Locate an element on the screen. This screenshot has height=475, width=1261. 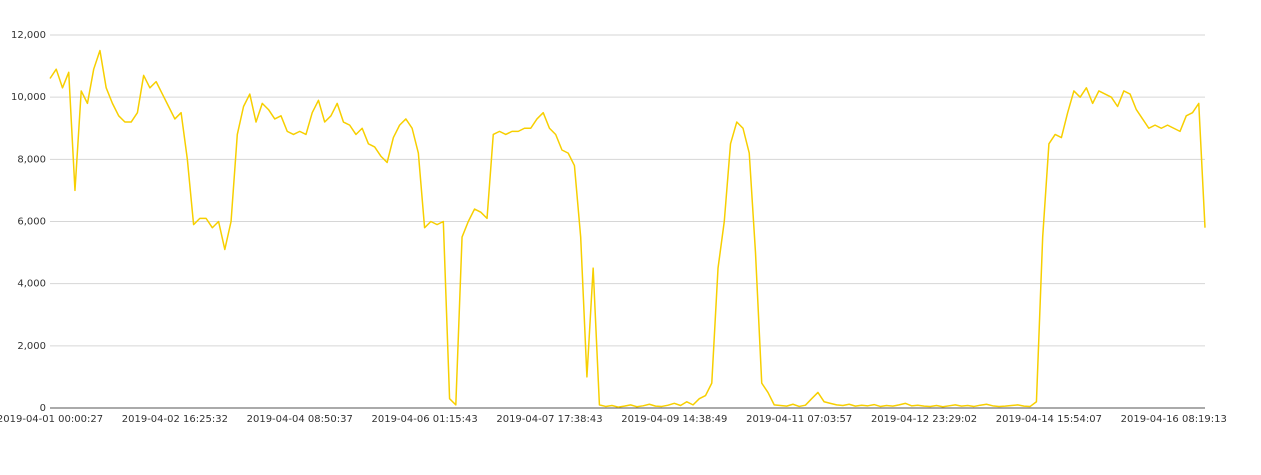
x-tick-label: 2019-04-07 17:38:43 is located at coordinates (549, 419).